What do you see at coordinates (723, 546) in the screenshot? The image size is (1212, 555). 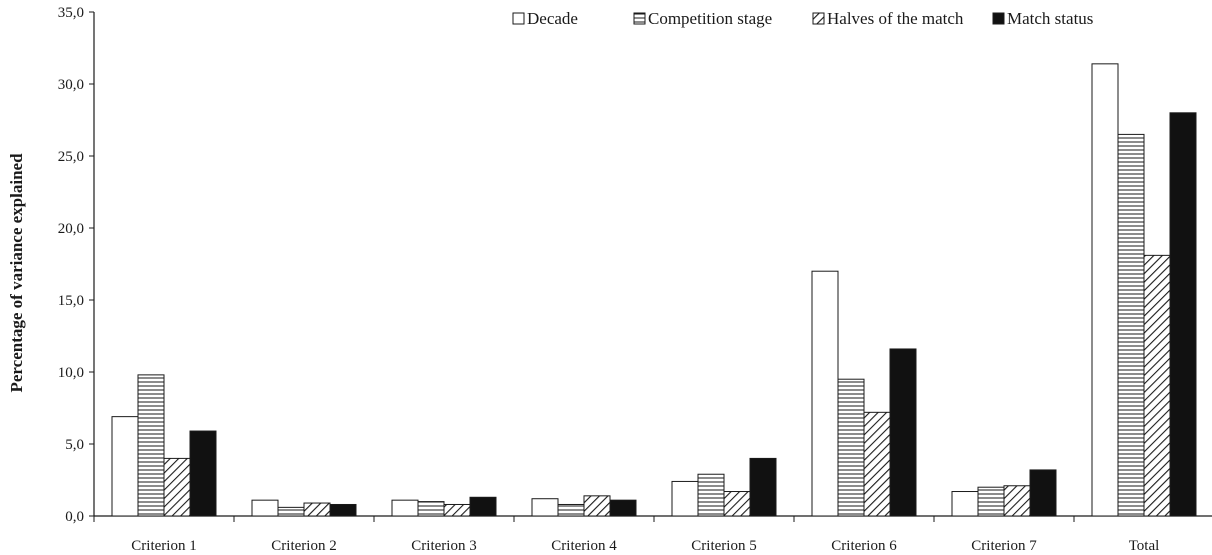 I see `x-tick-label: Criterion 5` at bounding box center [723, 546].